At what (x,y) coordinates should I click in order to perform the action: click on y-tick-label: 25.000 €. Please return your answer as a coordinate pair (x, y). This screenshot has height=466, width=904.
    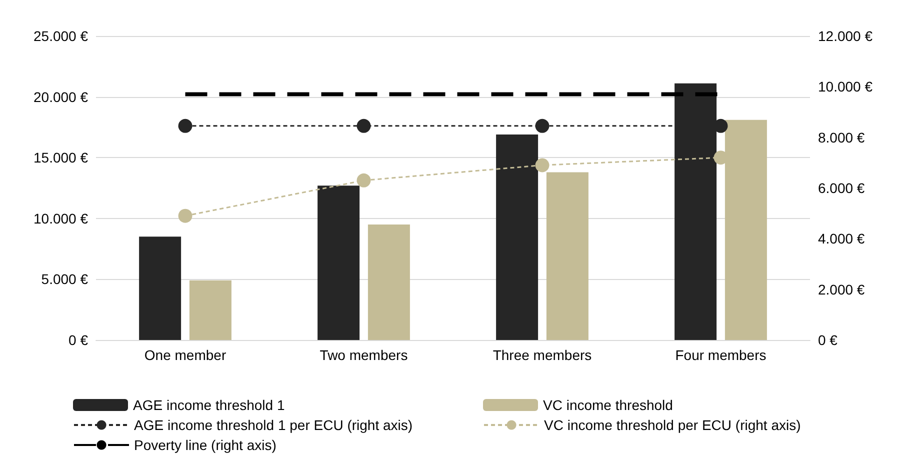
    Looking at the image, I should click on (61, 36).